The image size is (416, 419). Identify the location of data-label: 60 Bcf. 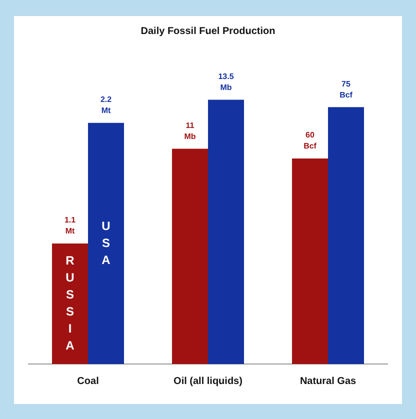
(310, 140).